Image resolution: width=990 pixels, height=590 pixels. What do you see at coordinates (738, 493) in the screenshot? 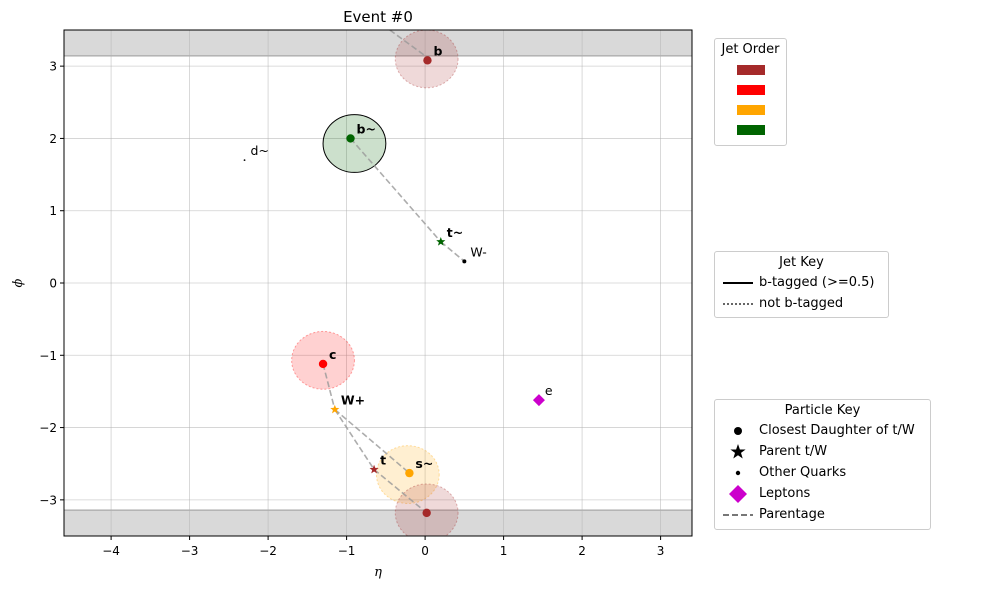
I see `diamond-marker-icon` at bounding box center [738, 493].